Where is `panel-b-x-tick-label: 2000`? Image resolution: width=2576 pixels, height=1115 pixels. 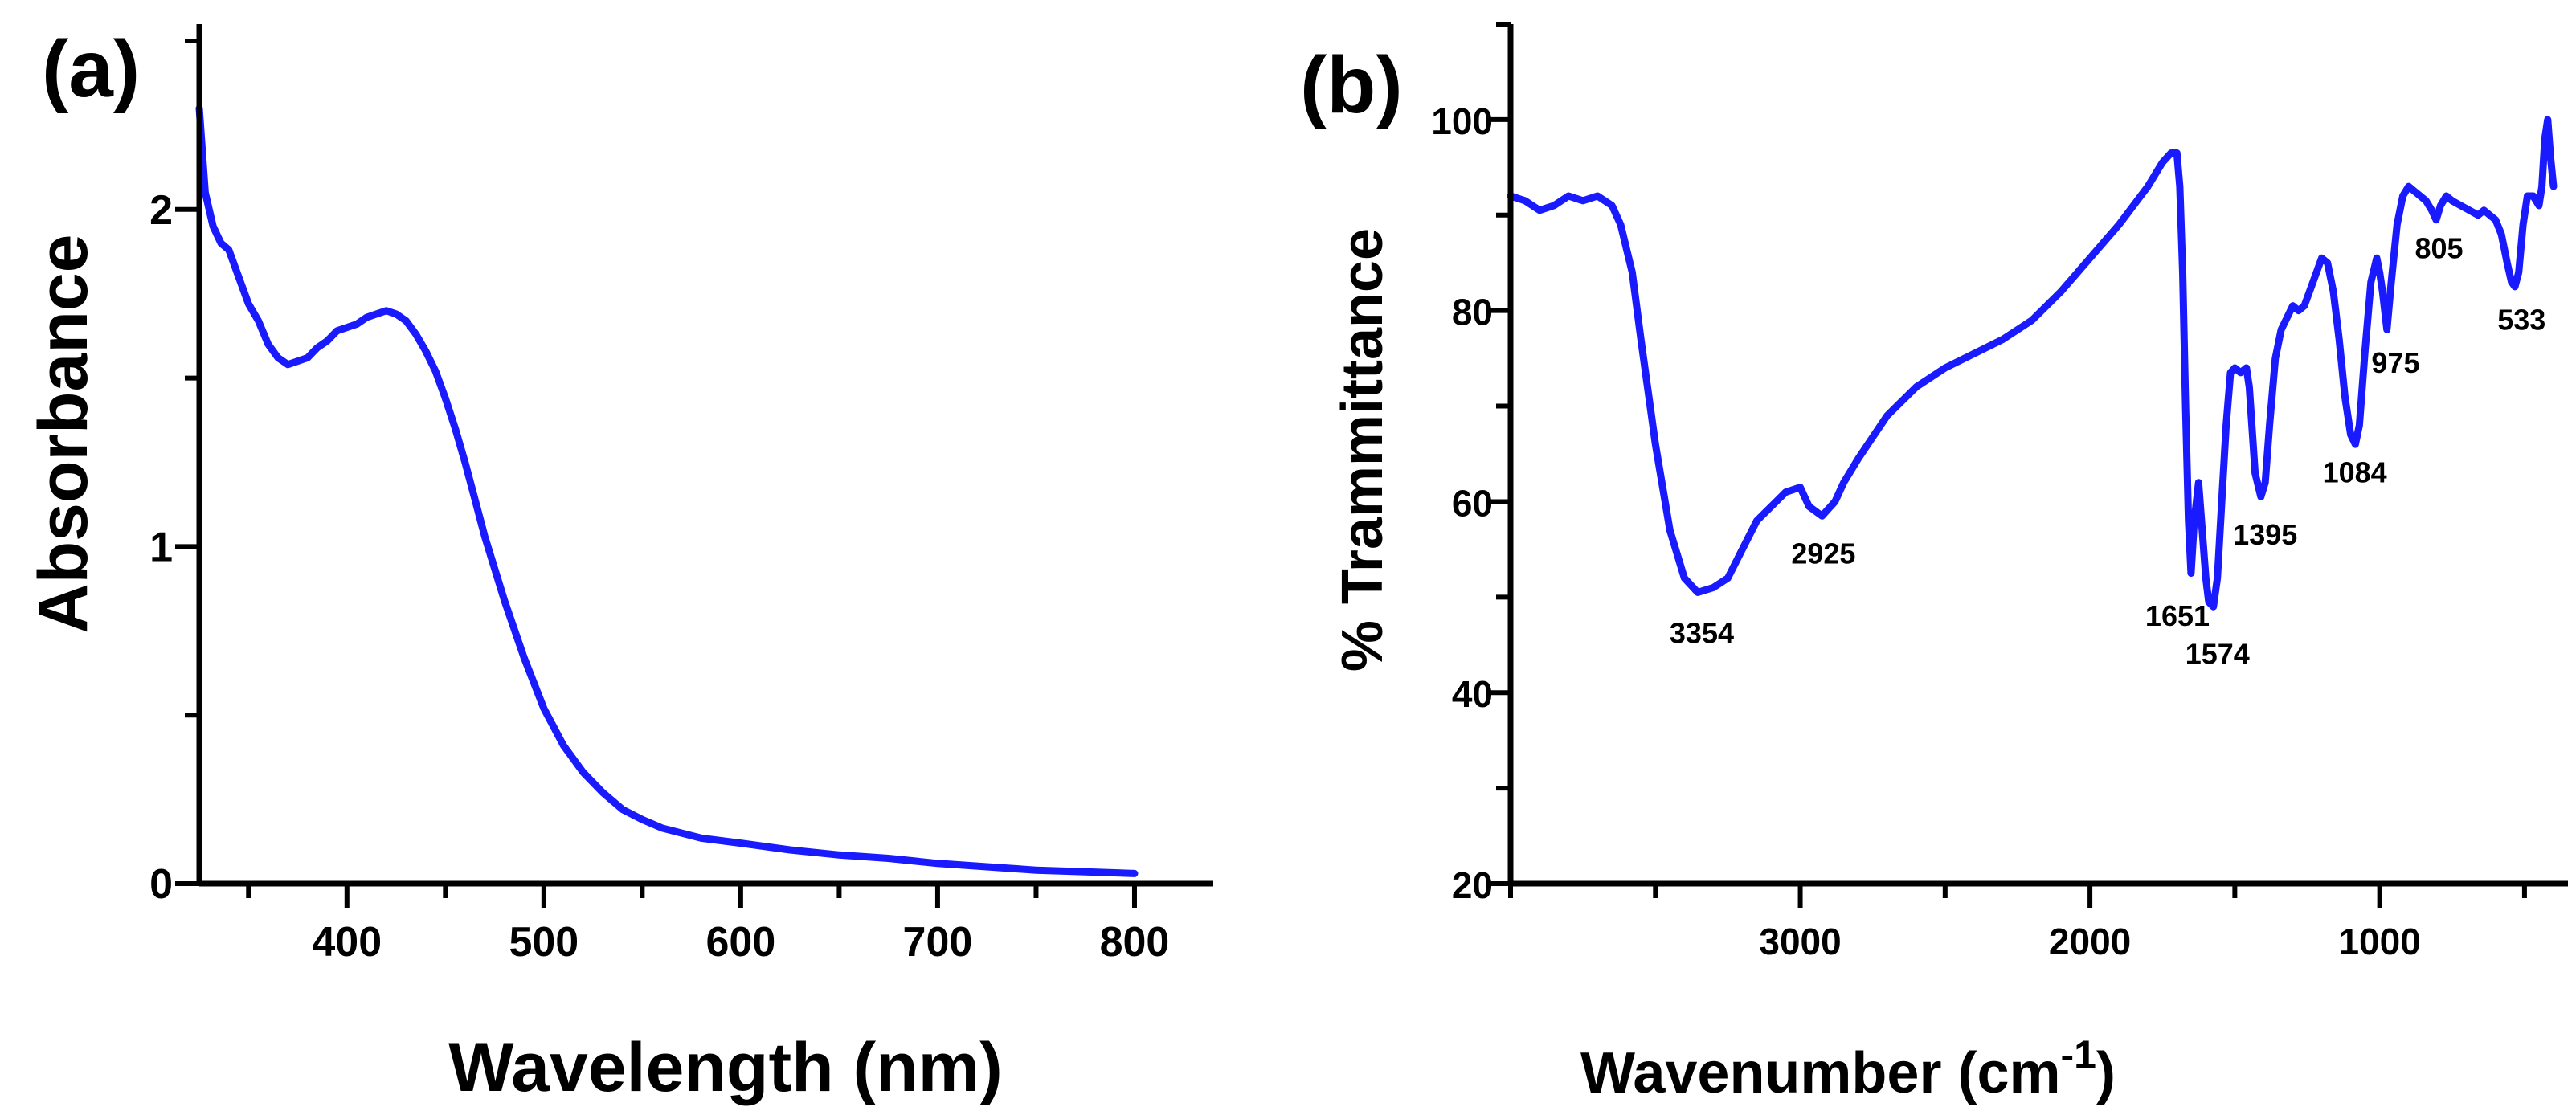 panel-b-x-tick-label: 2000 is located at coordinates (2090, 942).